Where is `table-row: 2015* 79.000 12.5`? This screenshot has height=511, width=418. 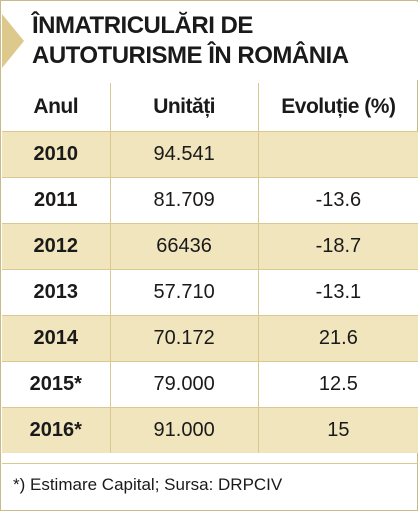
table-row: 2015* 79.000 12.5 is located at coordinates (210, 384).